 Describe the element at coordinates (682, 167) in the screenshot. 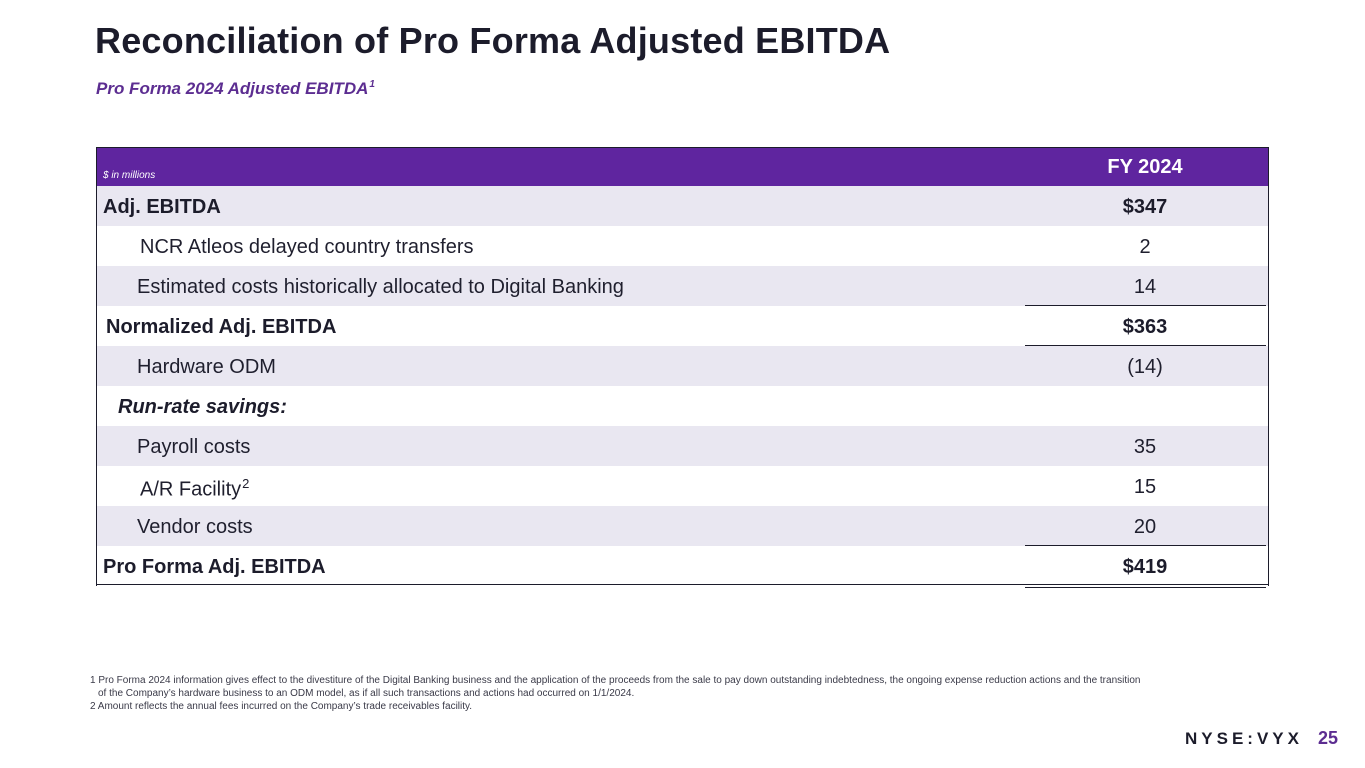

I see `table-header: $ in millions FY 2024` at that location.